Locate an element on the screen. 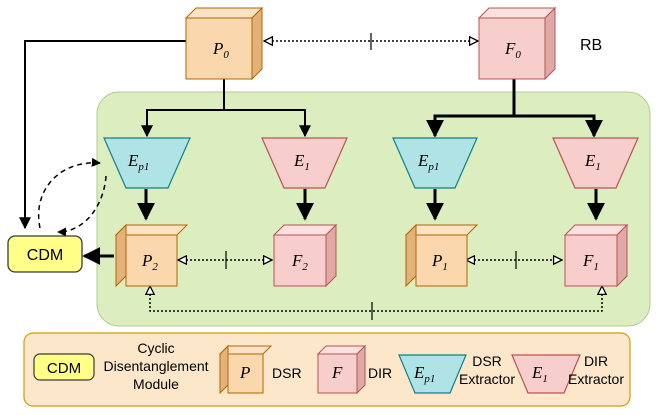  svg-text: Disentanglement is located at coordinates (155, 366).